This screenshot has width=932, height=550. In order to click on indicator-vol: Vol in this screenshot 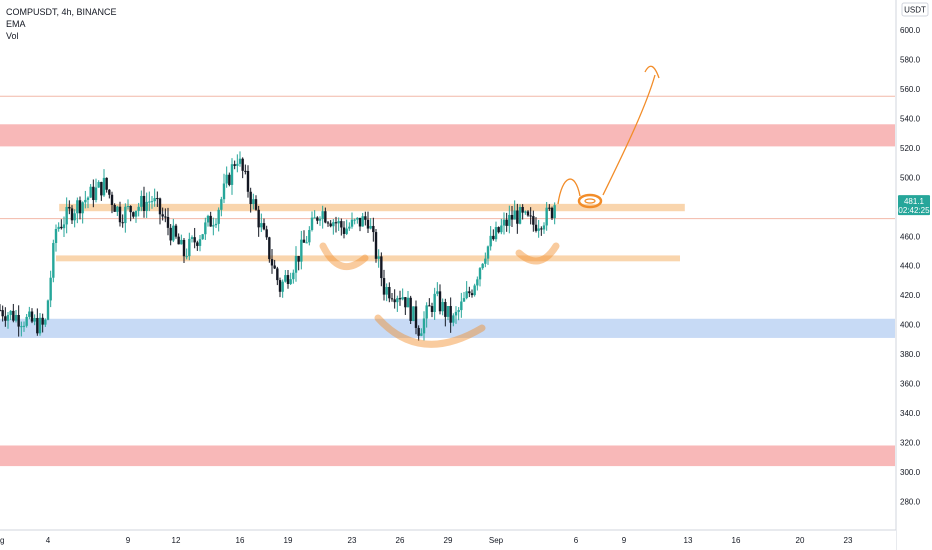, I will do `click(12, 36)`.